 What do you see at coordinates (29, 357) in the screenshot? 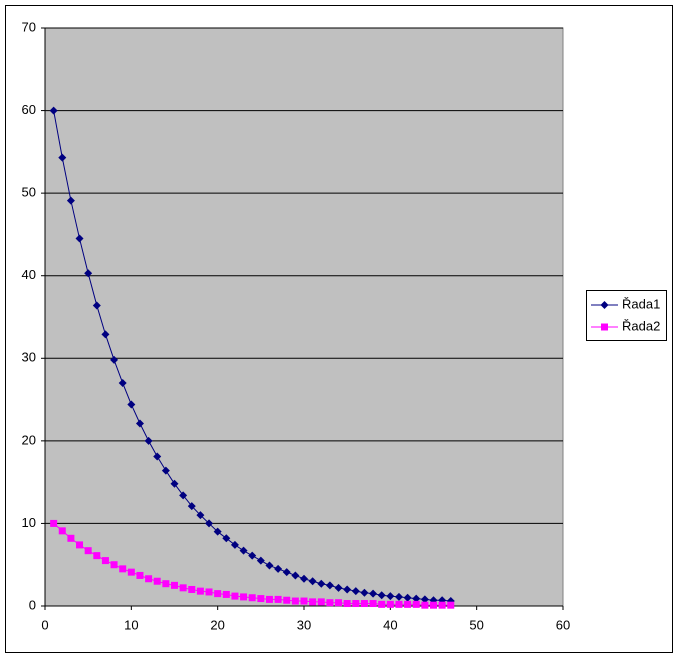
I see `y-tick-label: 30` at bounding box center [29, 357].